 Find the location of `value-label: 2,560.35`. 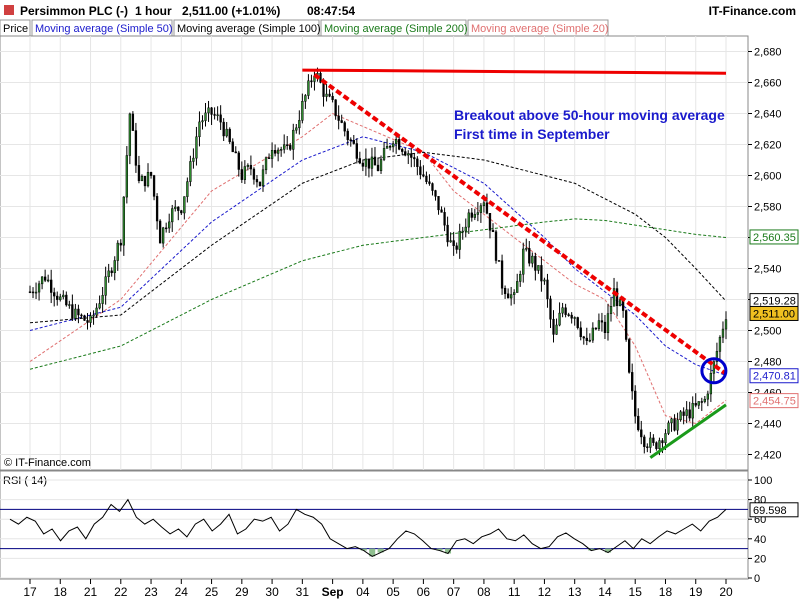

value-label: 2,560.35 is located at coordinates (774, 238).